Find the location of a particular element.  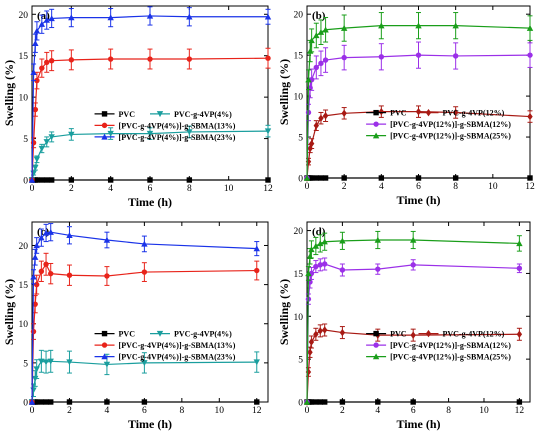

legend-item-1: PVC is located at coordinates (386, 334).